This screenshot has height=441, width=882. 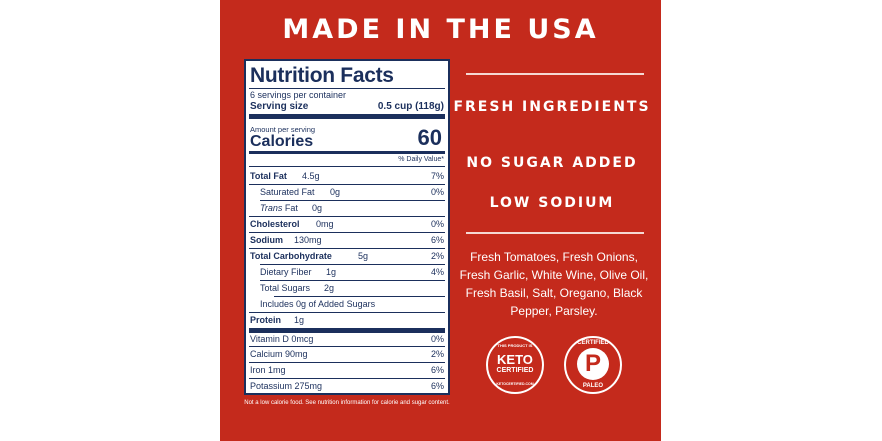 What do you see at coordinates (322, 75) in the screenshot?
I see `nutrition-facts-heading: Nutrition Facts` at bounding box center [322, 75].